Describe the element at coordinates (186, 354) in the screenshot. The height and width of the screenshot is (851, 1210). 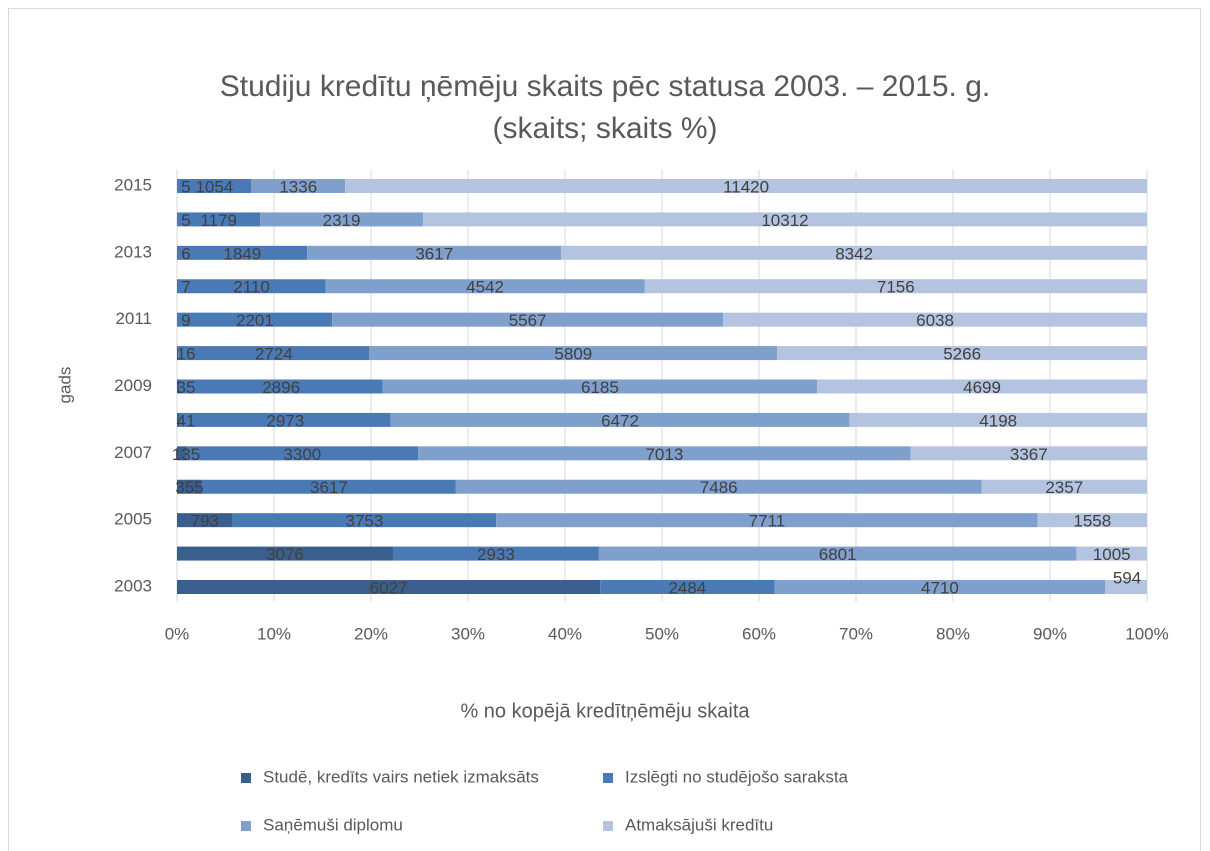
I see `data-label: 16` at that location.